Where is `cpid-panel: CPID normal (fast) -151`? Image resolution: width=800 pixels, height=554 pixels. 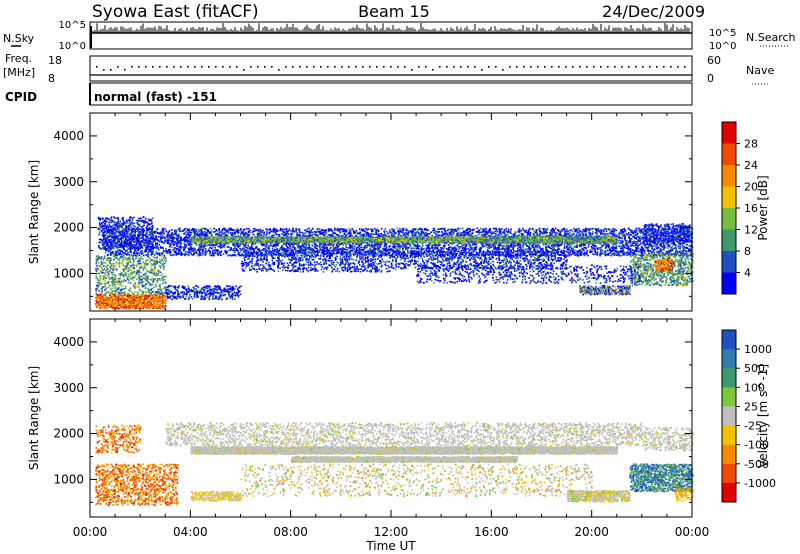 cpid-panel: CPID normal (fast) -151 is located at coordinates (348, 94).